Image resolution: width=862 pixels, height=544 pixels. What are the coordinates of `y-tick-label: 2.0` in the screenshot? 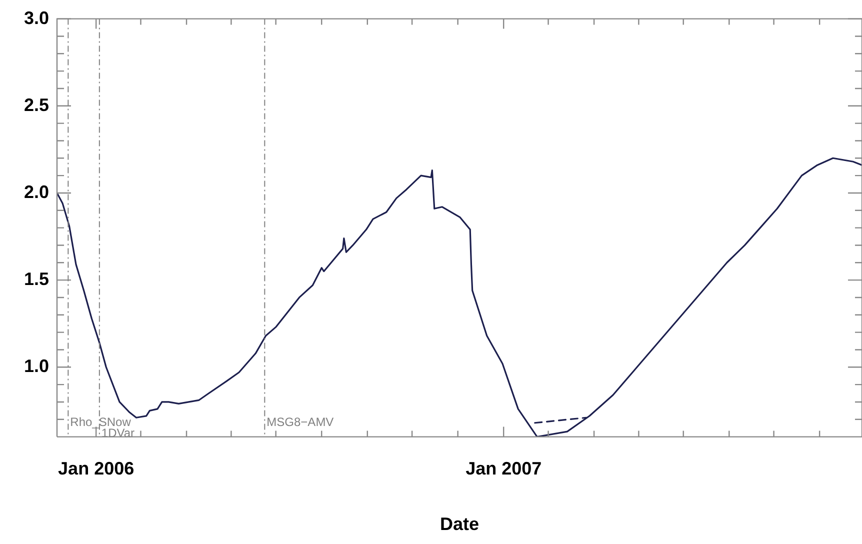 It's located at (36, 192).